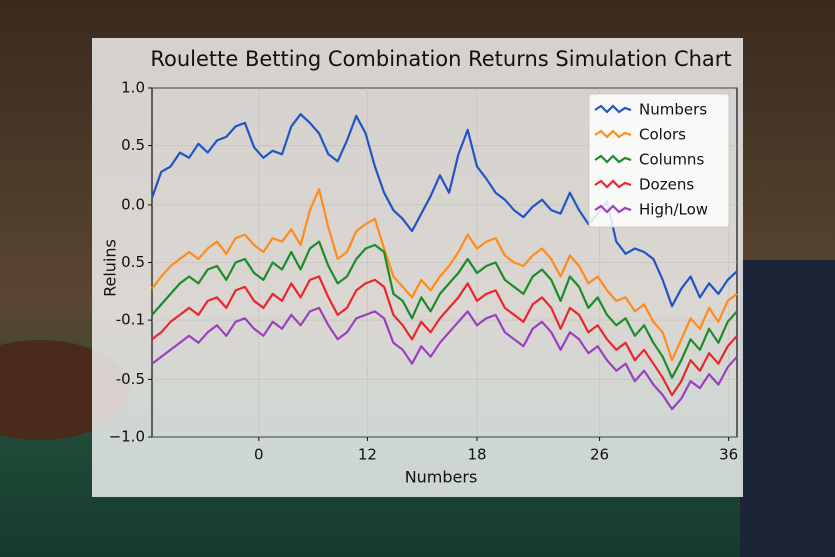 The height and width of the screenshot is (557, 835). I want to click on legend-label: Dozens, so click(666, 185).